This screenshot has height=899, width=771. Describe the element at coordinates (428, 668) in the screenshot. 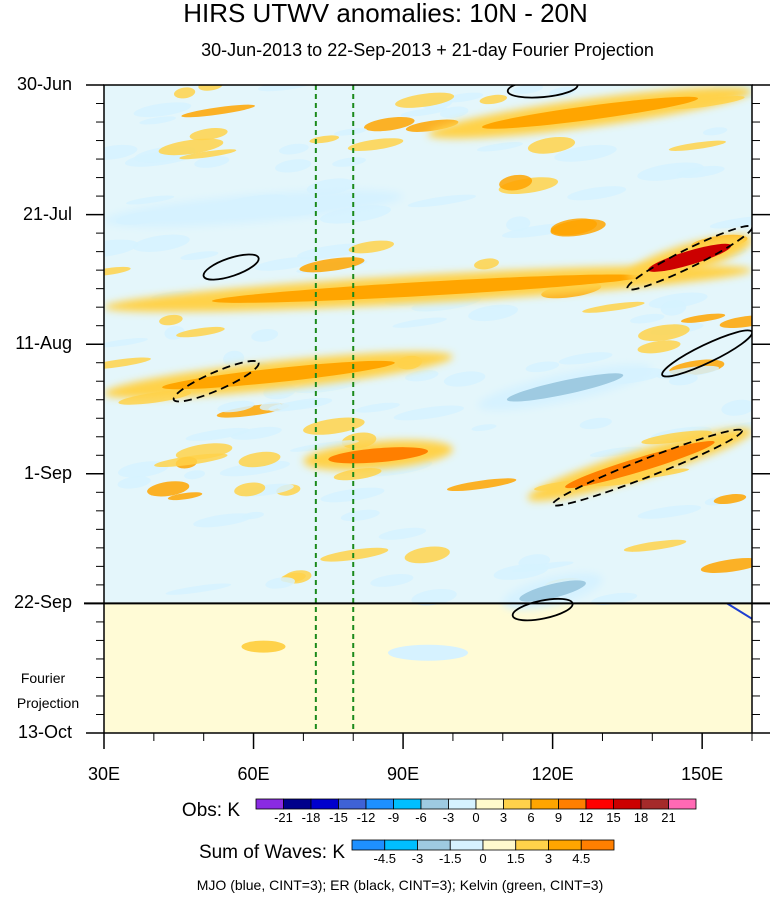

I see `projection-background` at that location.